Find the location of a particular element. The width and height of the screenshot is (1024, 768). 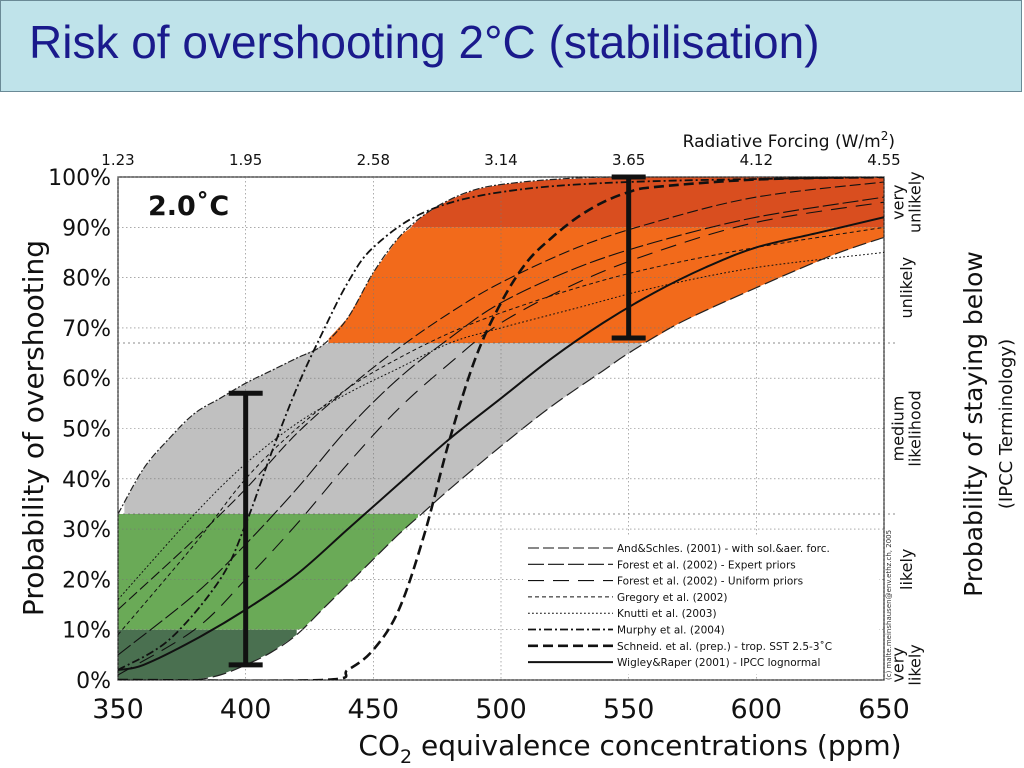

top-axis-label: Radiative Forcing (W/m2) is located at coordinates (789, 140).